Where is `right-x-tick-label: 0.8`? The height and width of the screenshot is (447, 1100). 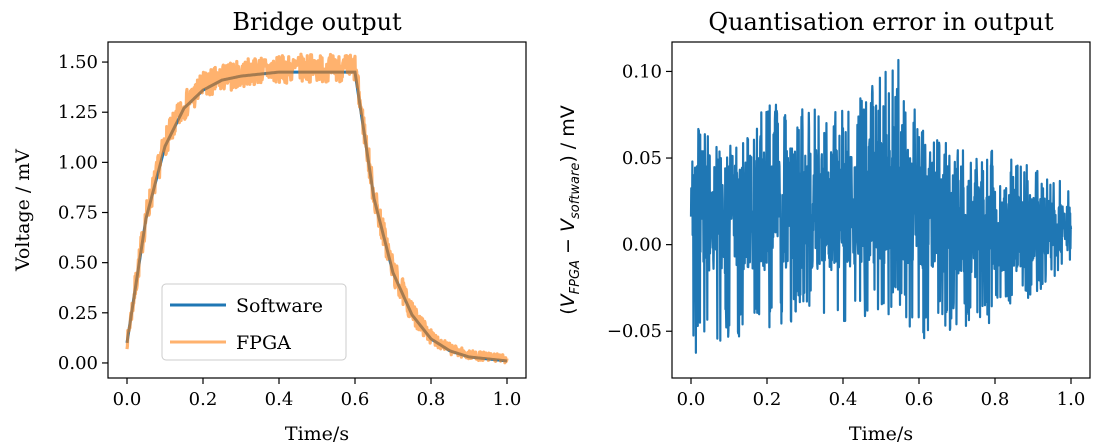 right-x-tick-label: 0.8 is located at coordinates (995, 399).